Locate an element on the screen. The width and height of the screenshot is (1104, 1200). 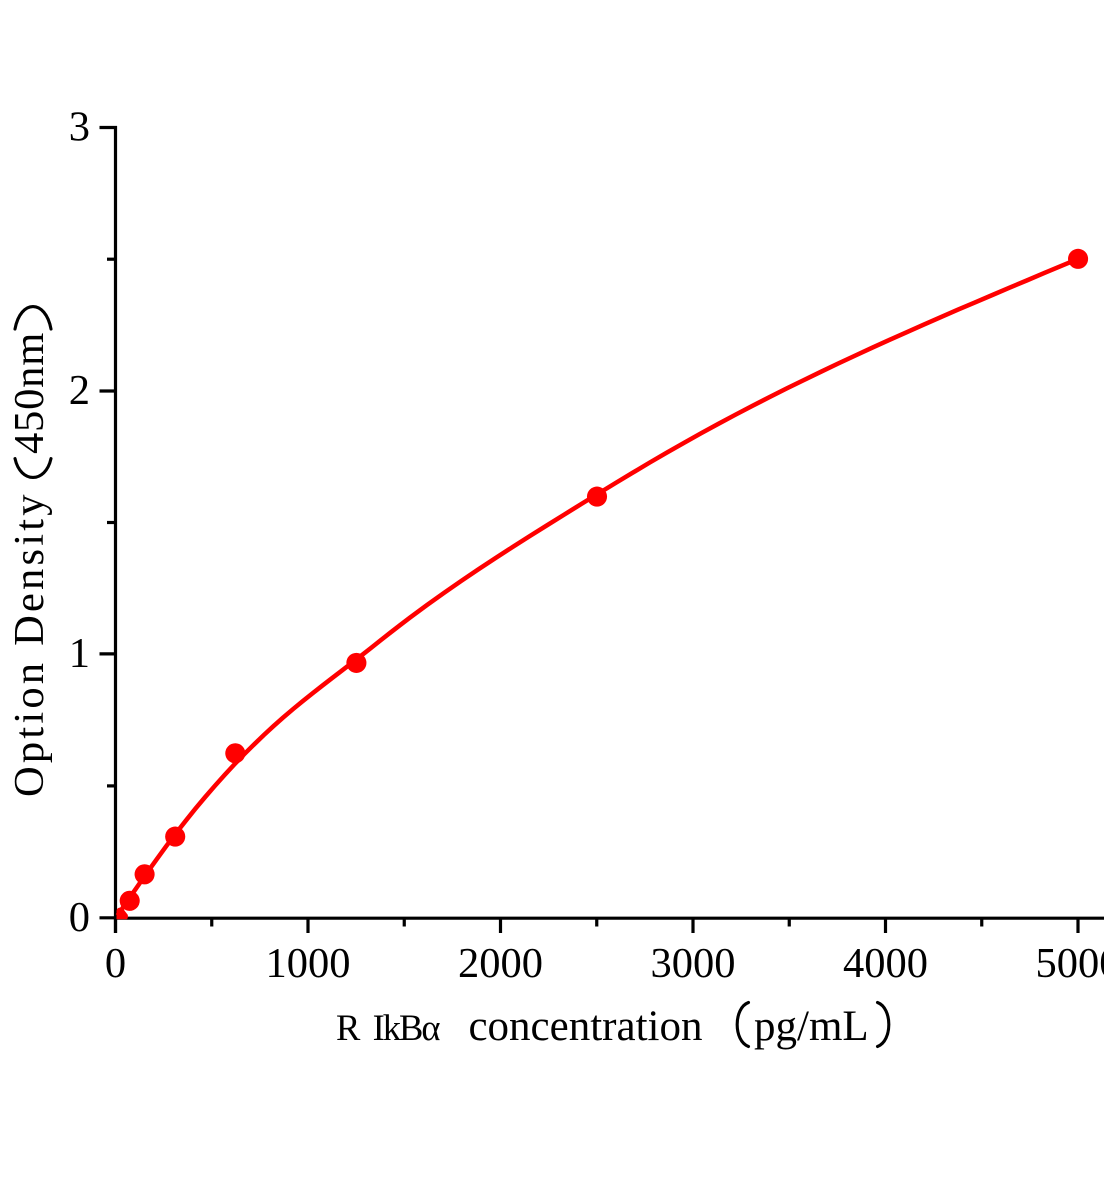
svg-text: 2 is located at coordinates (79, 390).